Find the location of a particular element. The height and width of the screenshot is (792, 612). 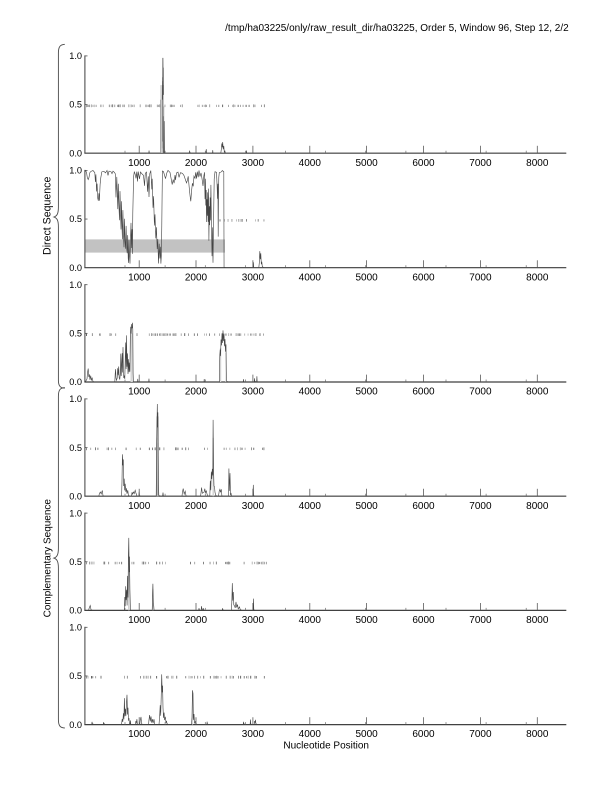

svg-text: Direct Sequence is located at coordinates (48, 216).